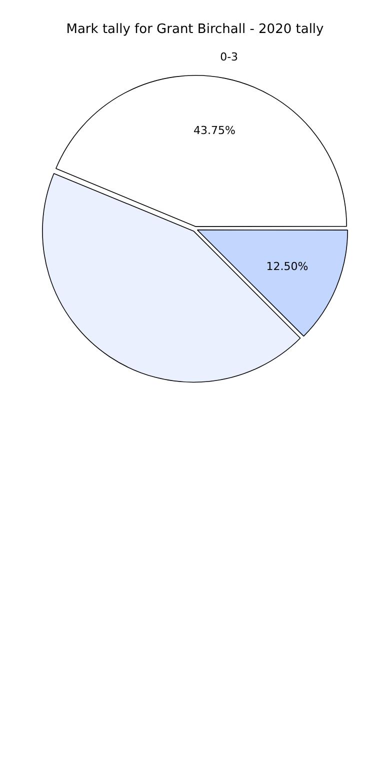 The height and width of the screenshot is (780, 390). What do you see at coordinates (287, 267) in the screenshot?
I see `data-label: 12.50%` at bounding box center [287, 267].